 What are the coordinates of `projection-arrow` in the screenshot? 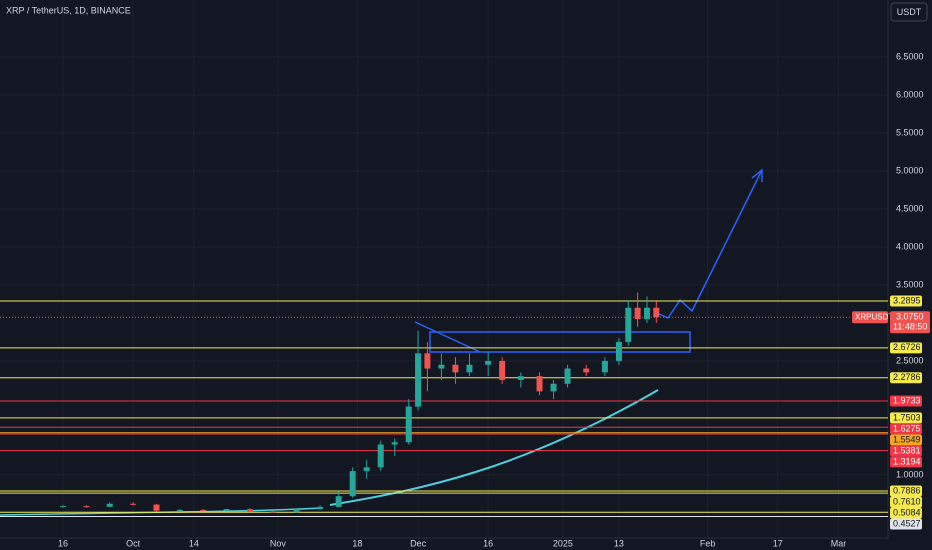 It's located at (757, 175).